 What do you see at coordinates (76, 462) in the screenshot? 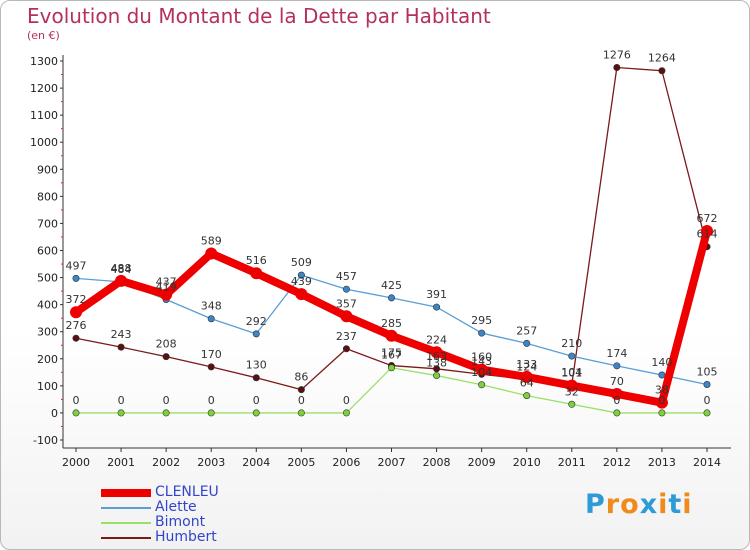
I see `x-tick-label: 2000` at bounding box center [76, 462].